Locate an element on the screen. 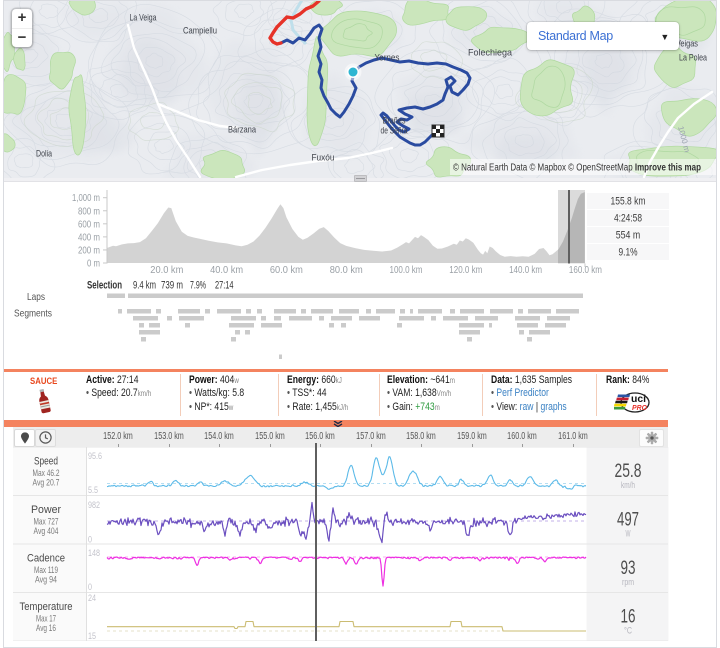  svg-text: Max 46.2 is located at coordinates (46, 473).